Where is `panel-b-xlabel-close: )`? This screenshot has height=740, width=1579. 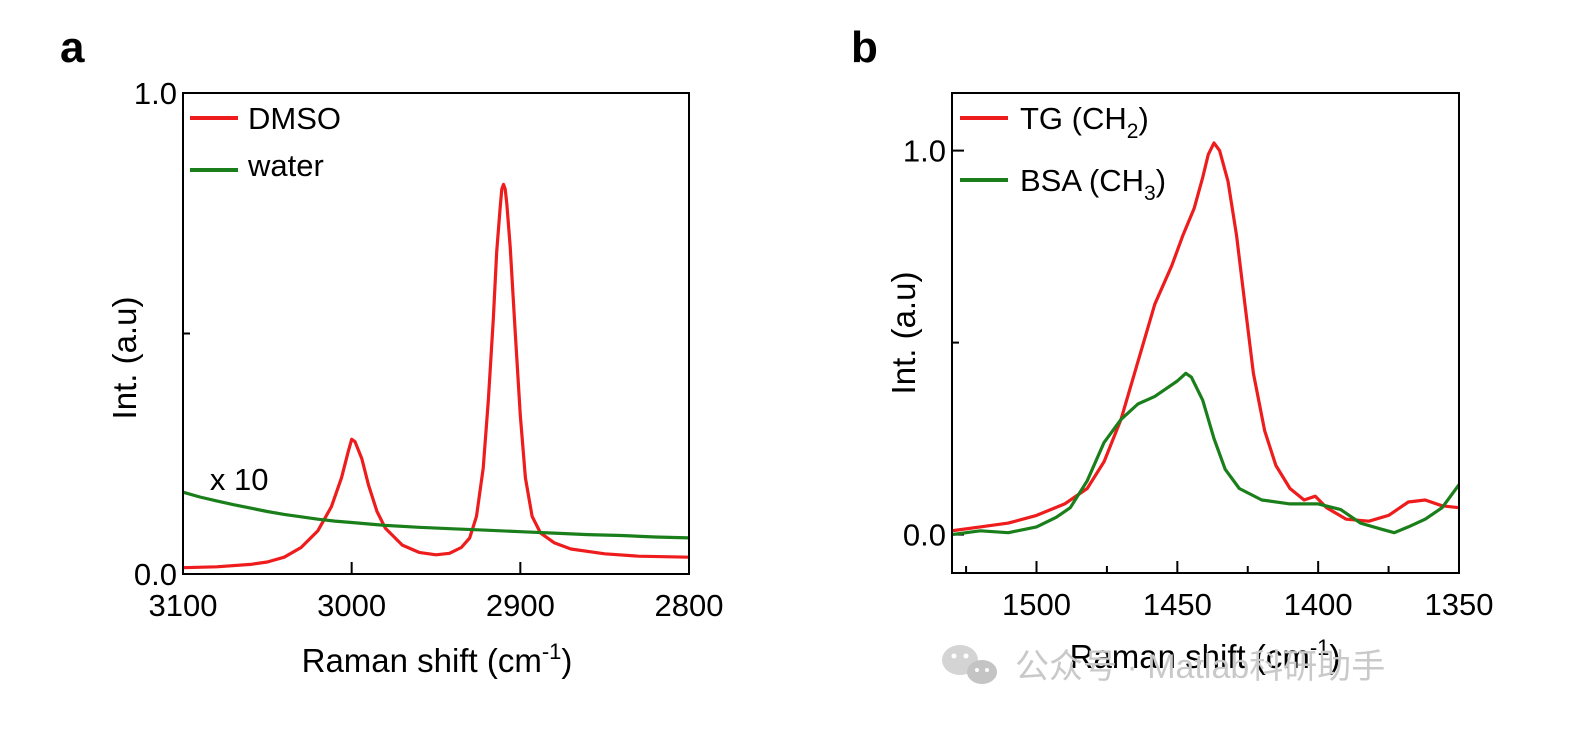
panel-b-xlabel-close: ) is located at coordinates (1334, 656).